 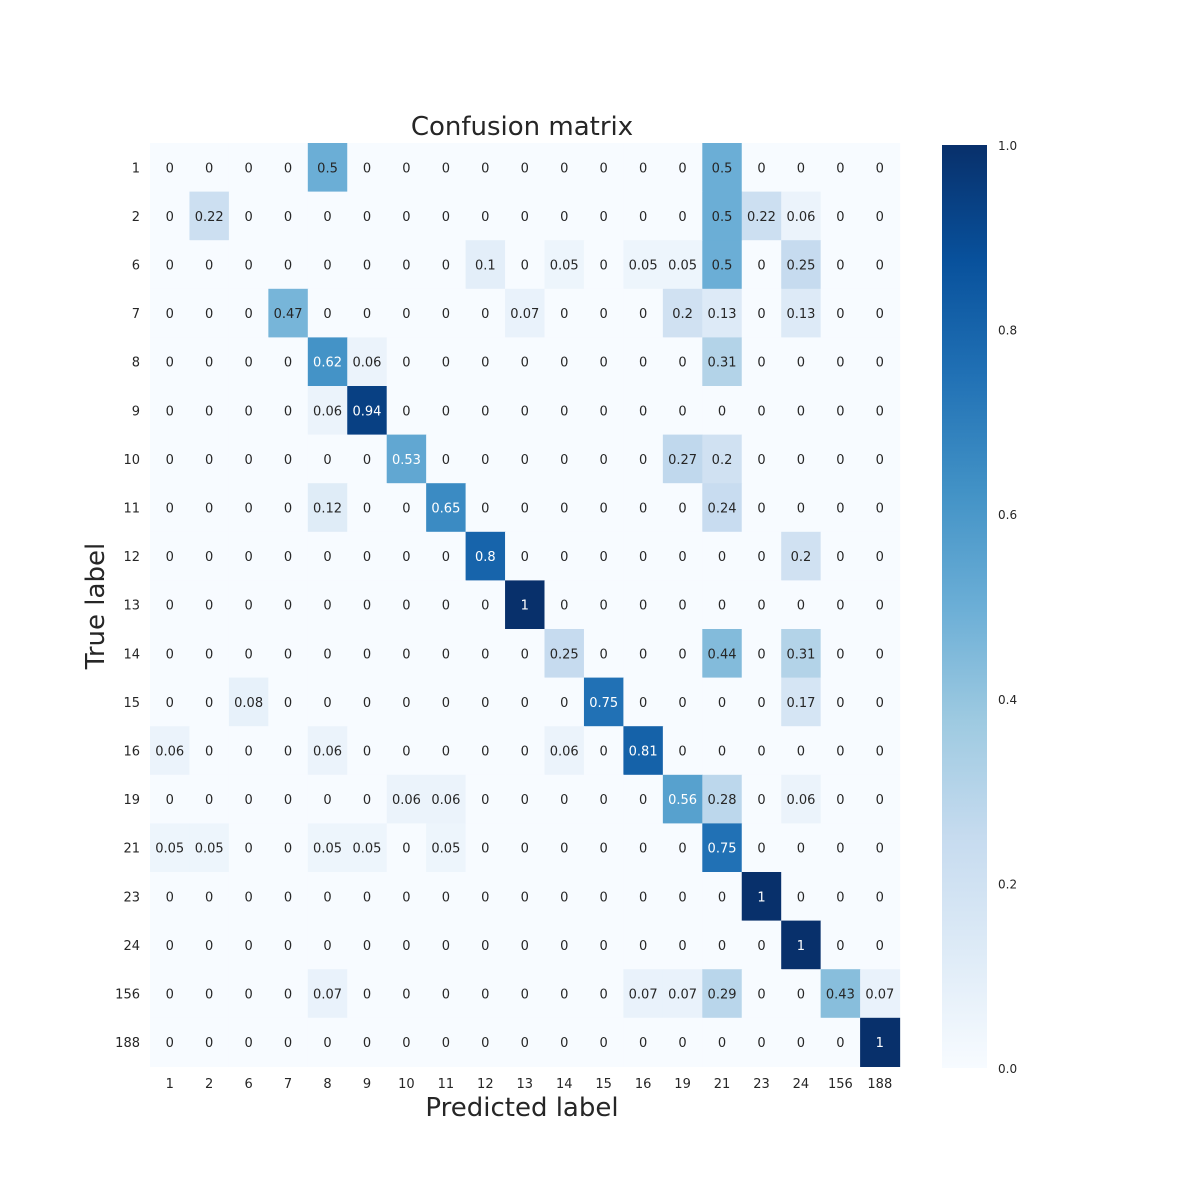 What do you see at coordinates (1007, 146) in the screenshot?
I see `colorbar-tick-label: 1.0` at bounding box center [1007, 146].